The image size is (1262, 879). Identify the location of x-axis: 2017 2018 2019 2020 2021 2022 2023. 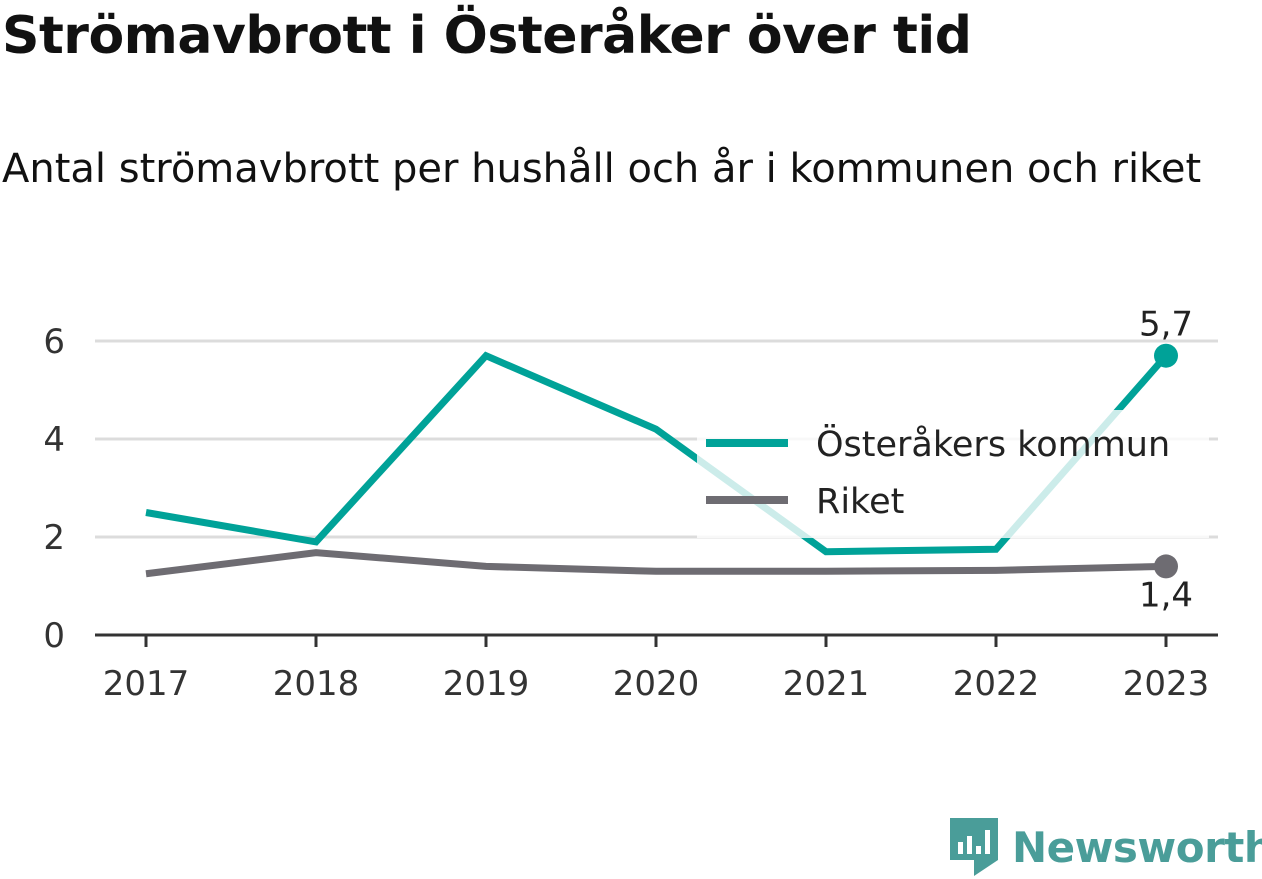
(656, 668).